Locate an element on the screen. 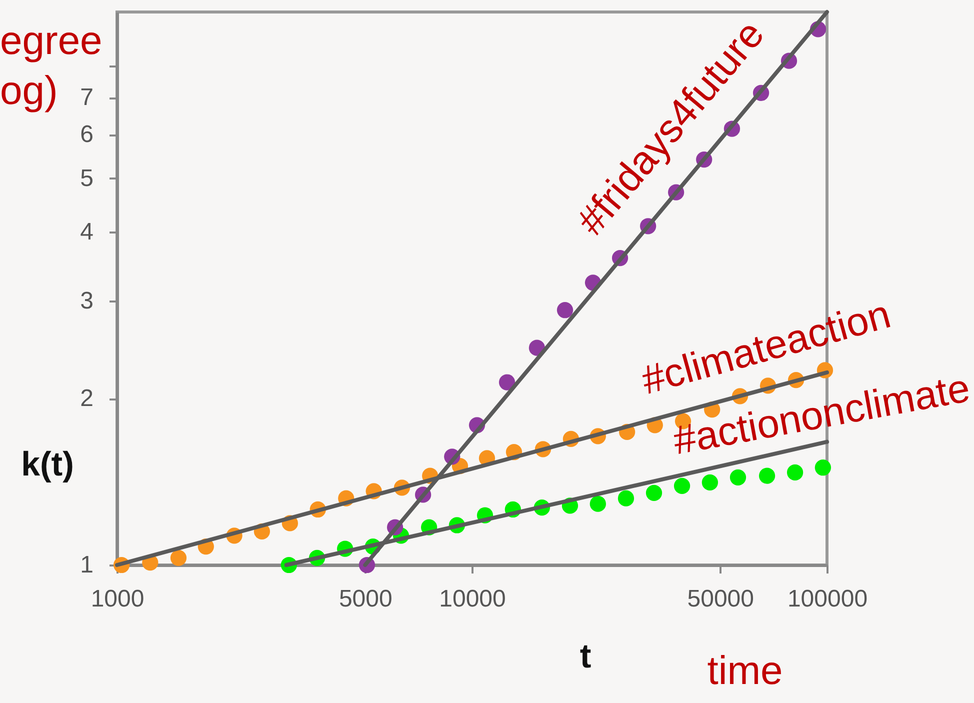 Image resolution: width=974 pixels, height=703 pixels. text: time is located at coordinates (745, 671).